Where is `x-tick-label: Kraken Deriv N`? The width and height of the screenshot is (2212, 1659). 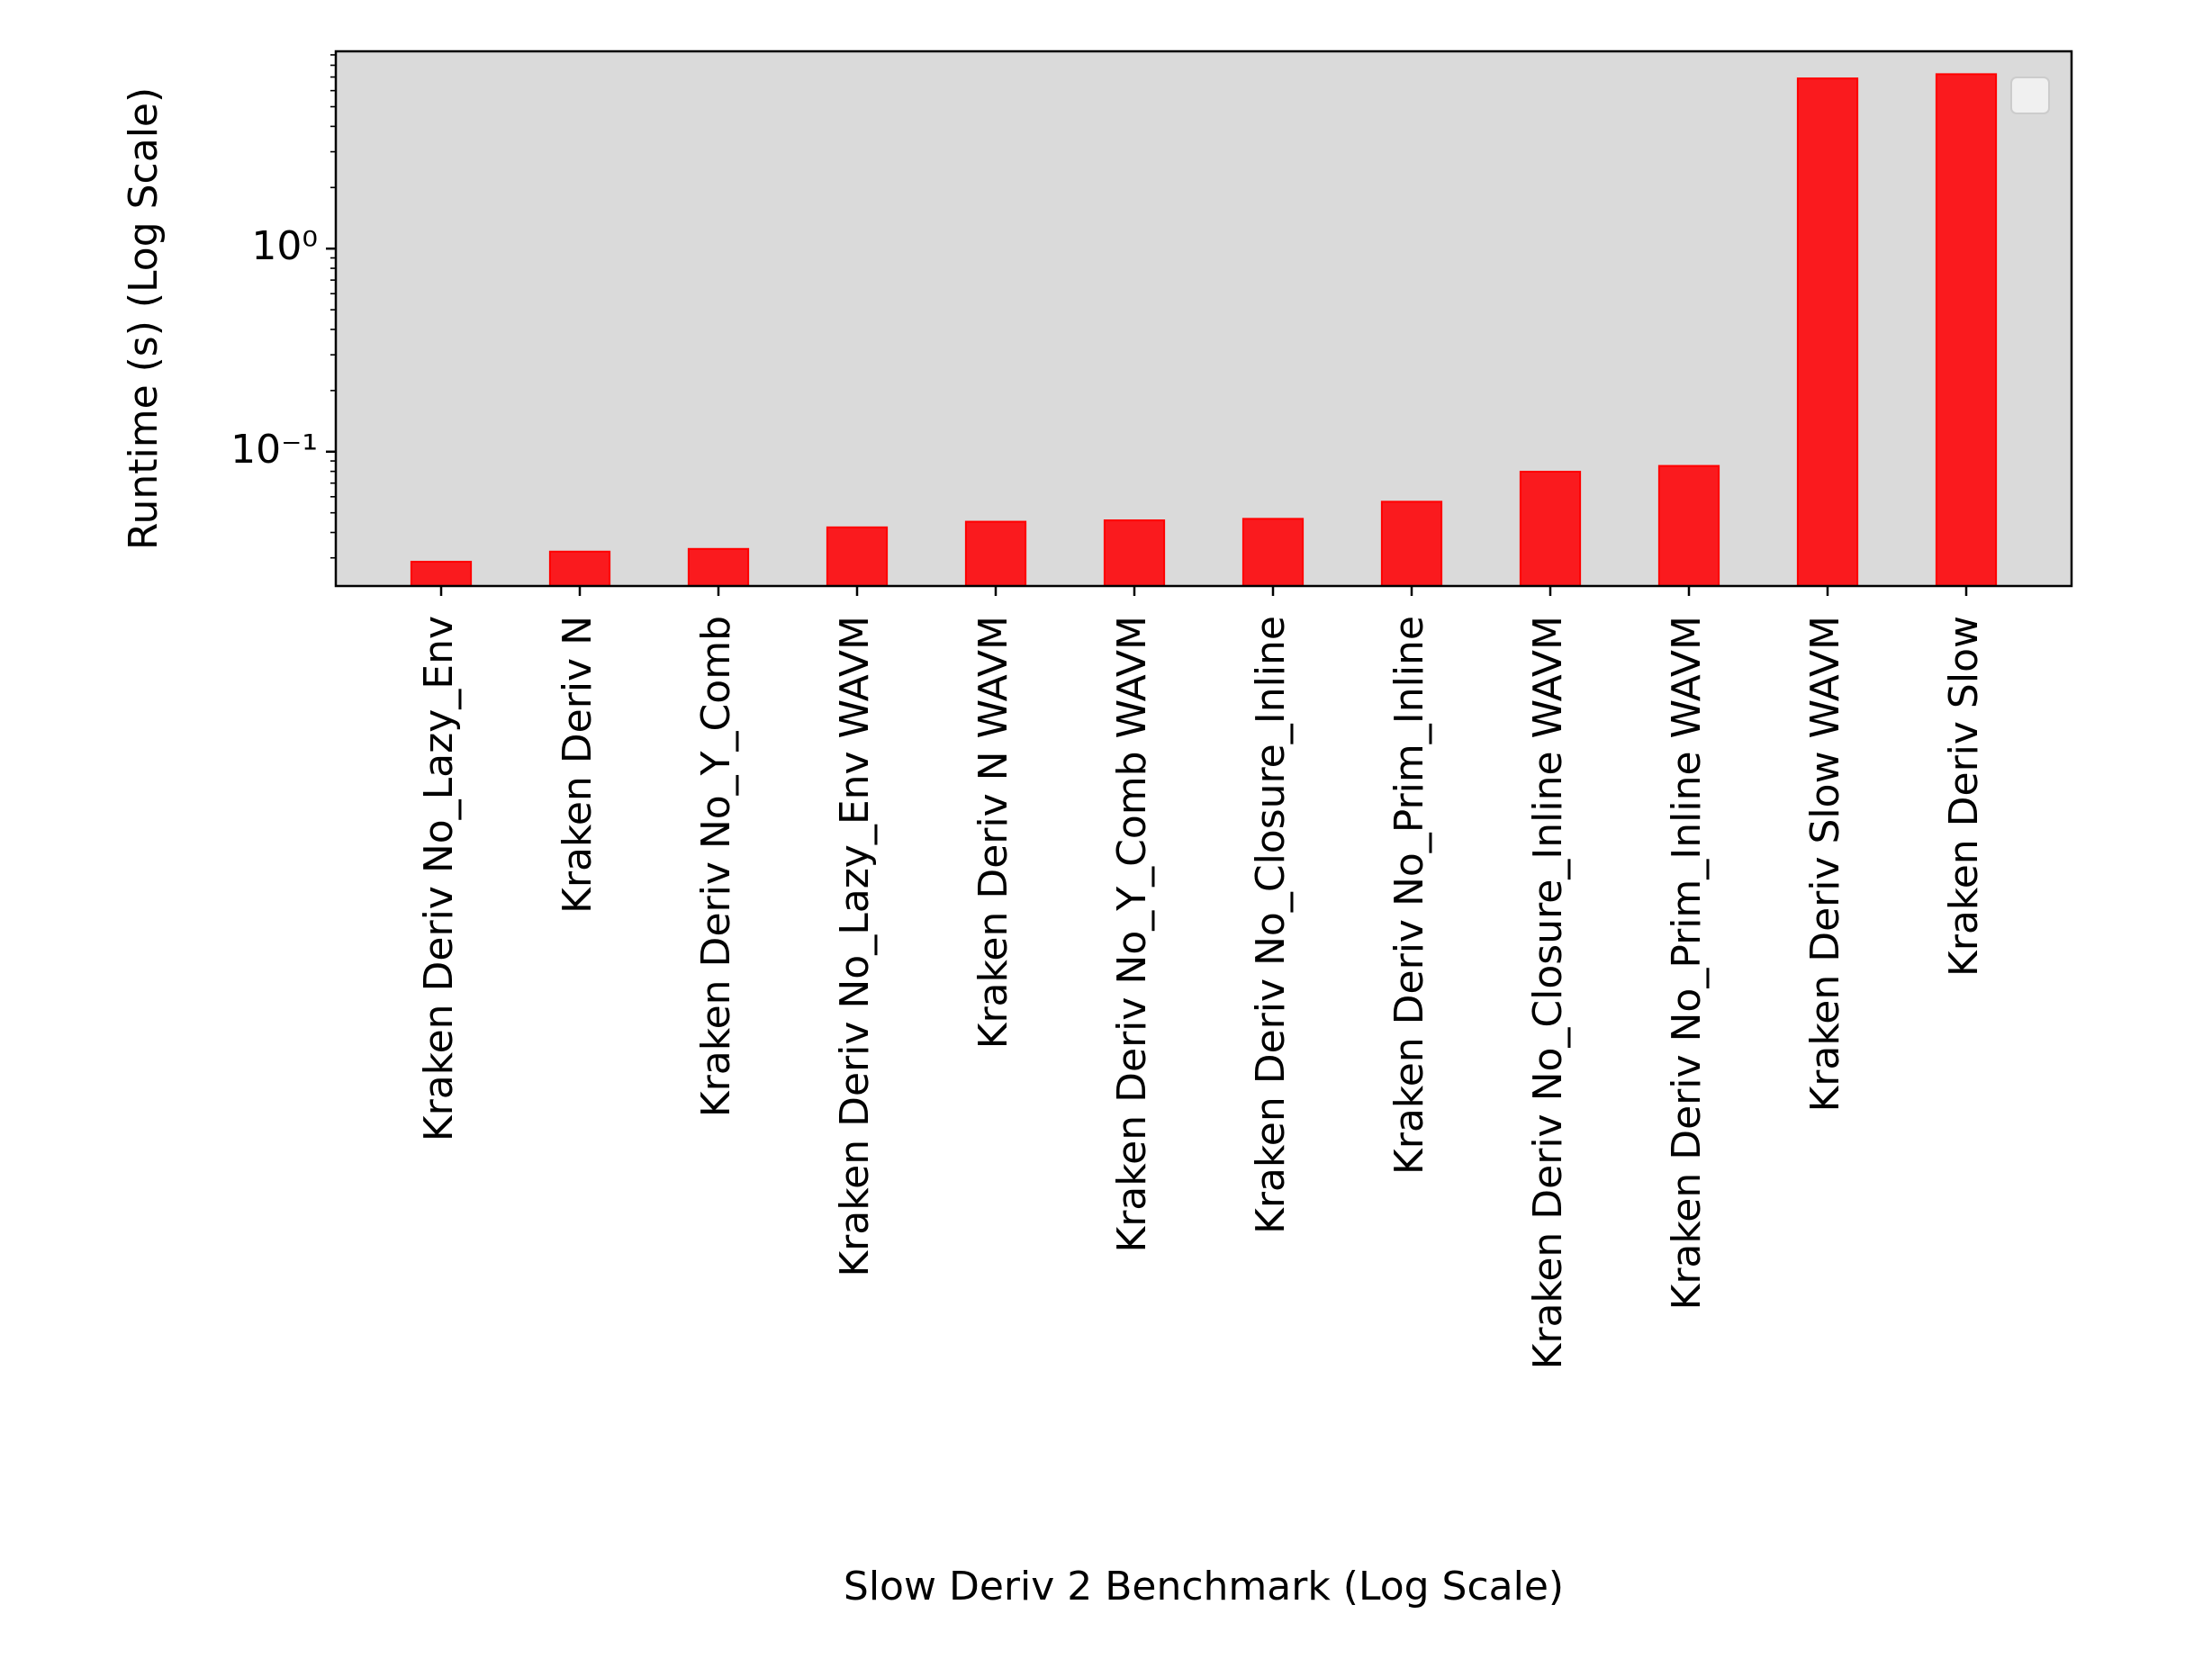
x-tick-label: Kraken Deriv N is located at coordinates (577, 765).